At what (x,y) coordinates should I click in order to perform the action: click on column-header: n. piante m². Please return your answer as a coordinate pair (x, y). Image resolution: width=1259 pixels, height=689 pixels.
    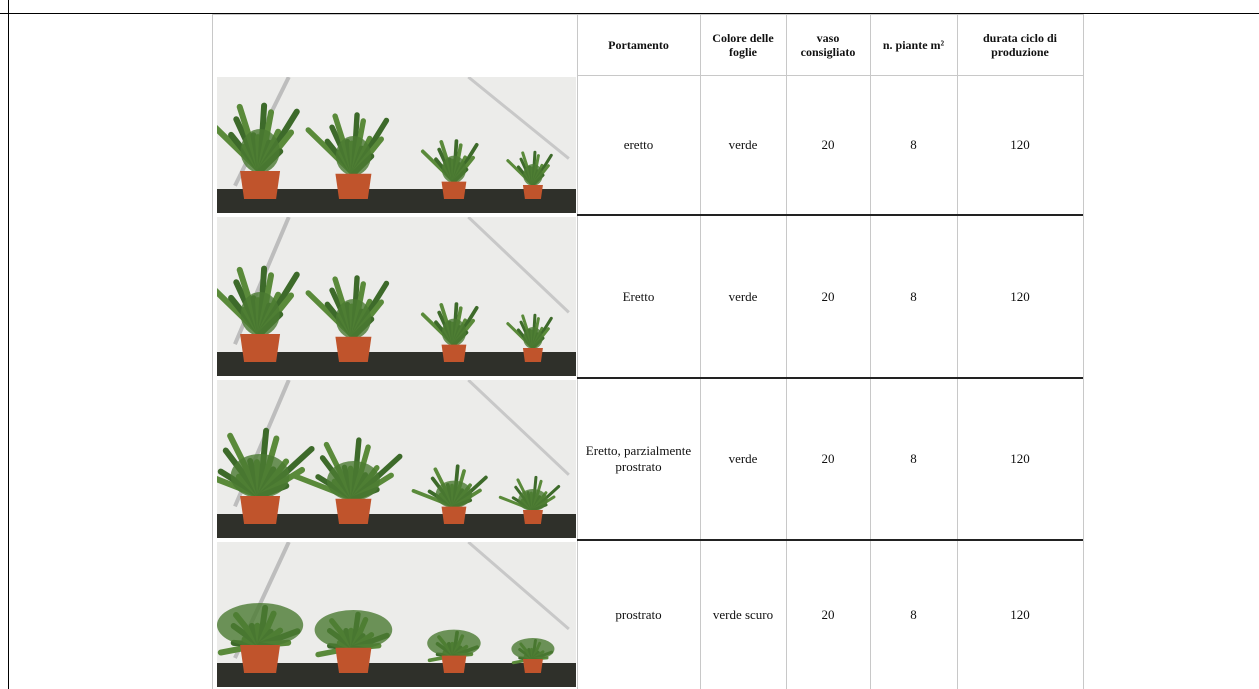
    Looking at the image, I should click on (913, 44).